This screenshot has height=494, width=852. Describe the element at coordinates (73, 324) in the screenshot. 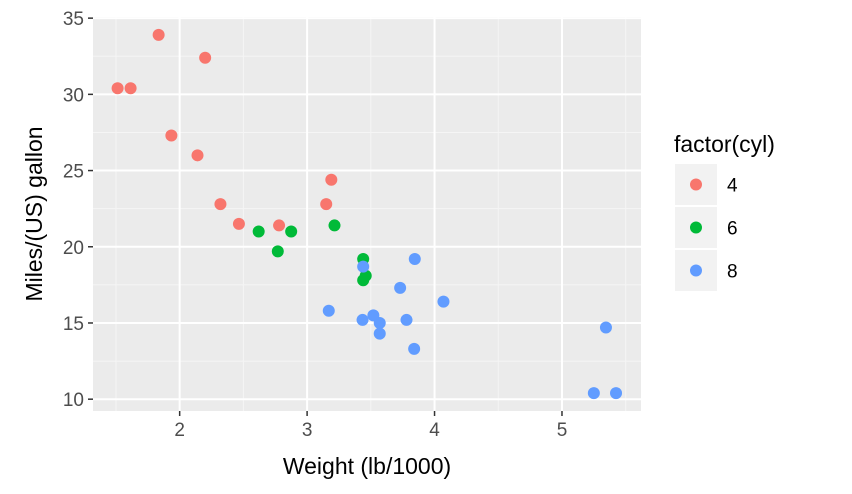

I see `y-tick-label: 15` at that location.